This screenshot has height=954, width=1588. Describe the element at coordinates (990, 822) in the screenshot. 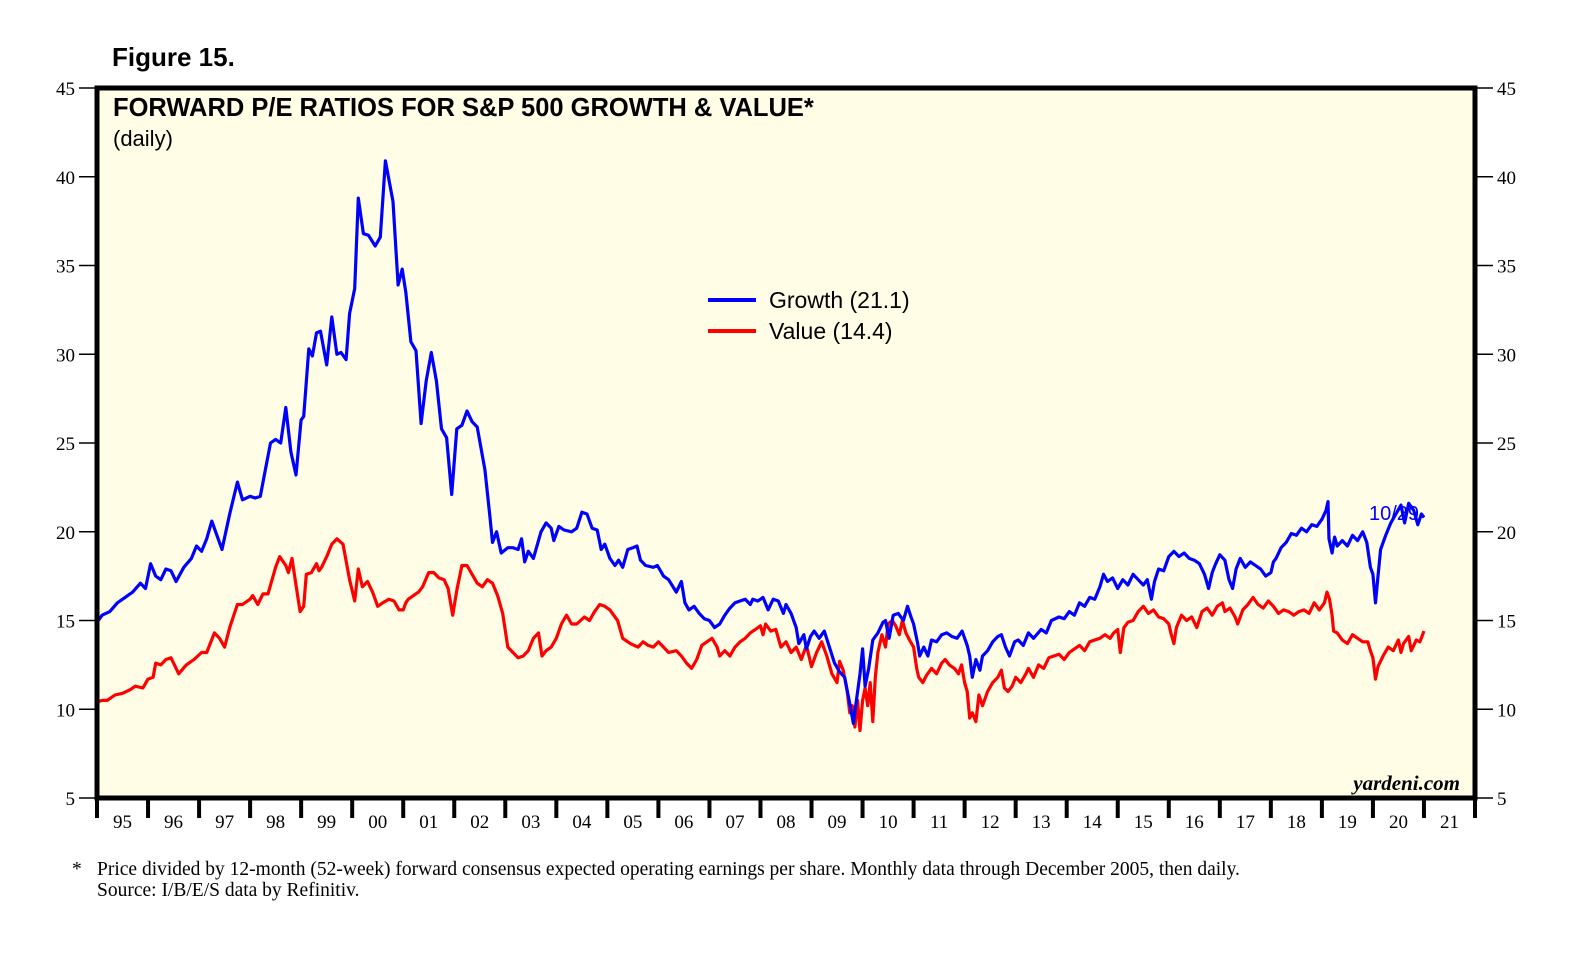

I see `xtick-label: 12` at that location.